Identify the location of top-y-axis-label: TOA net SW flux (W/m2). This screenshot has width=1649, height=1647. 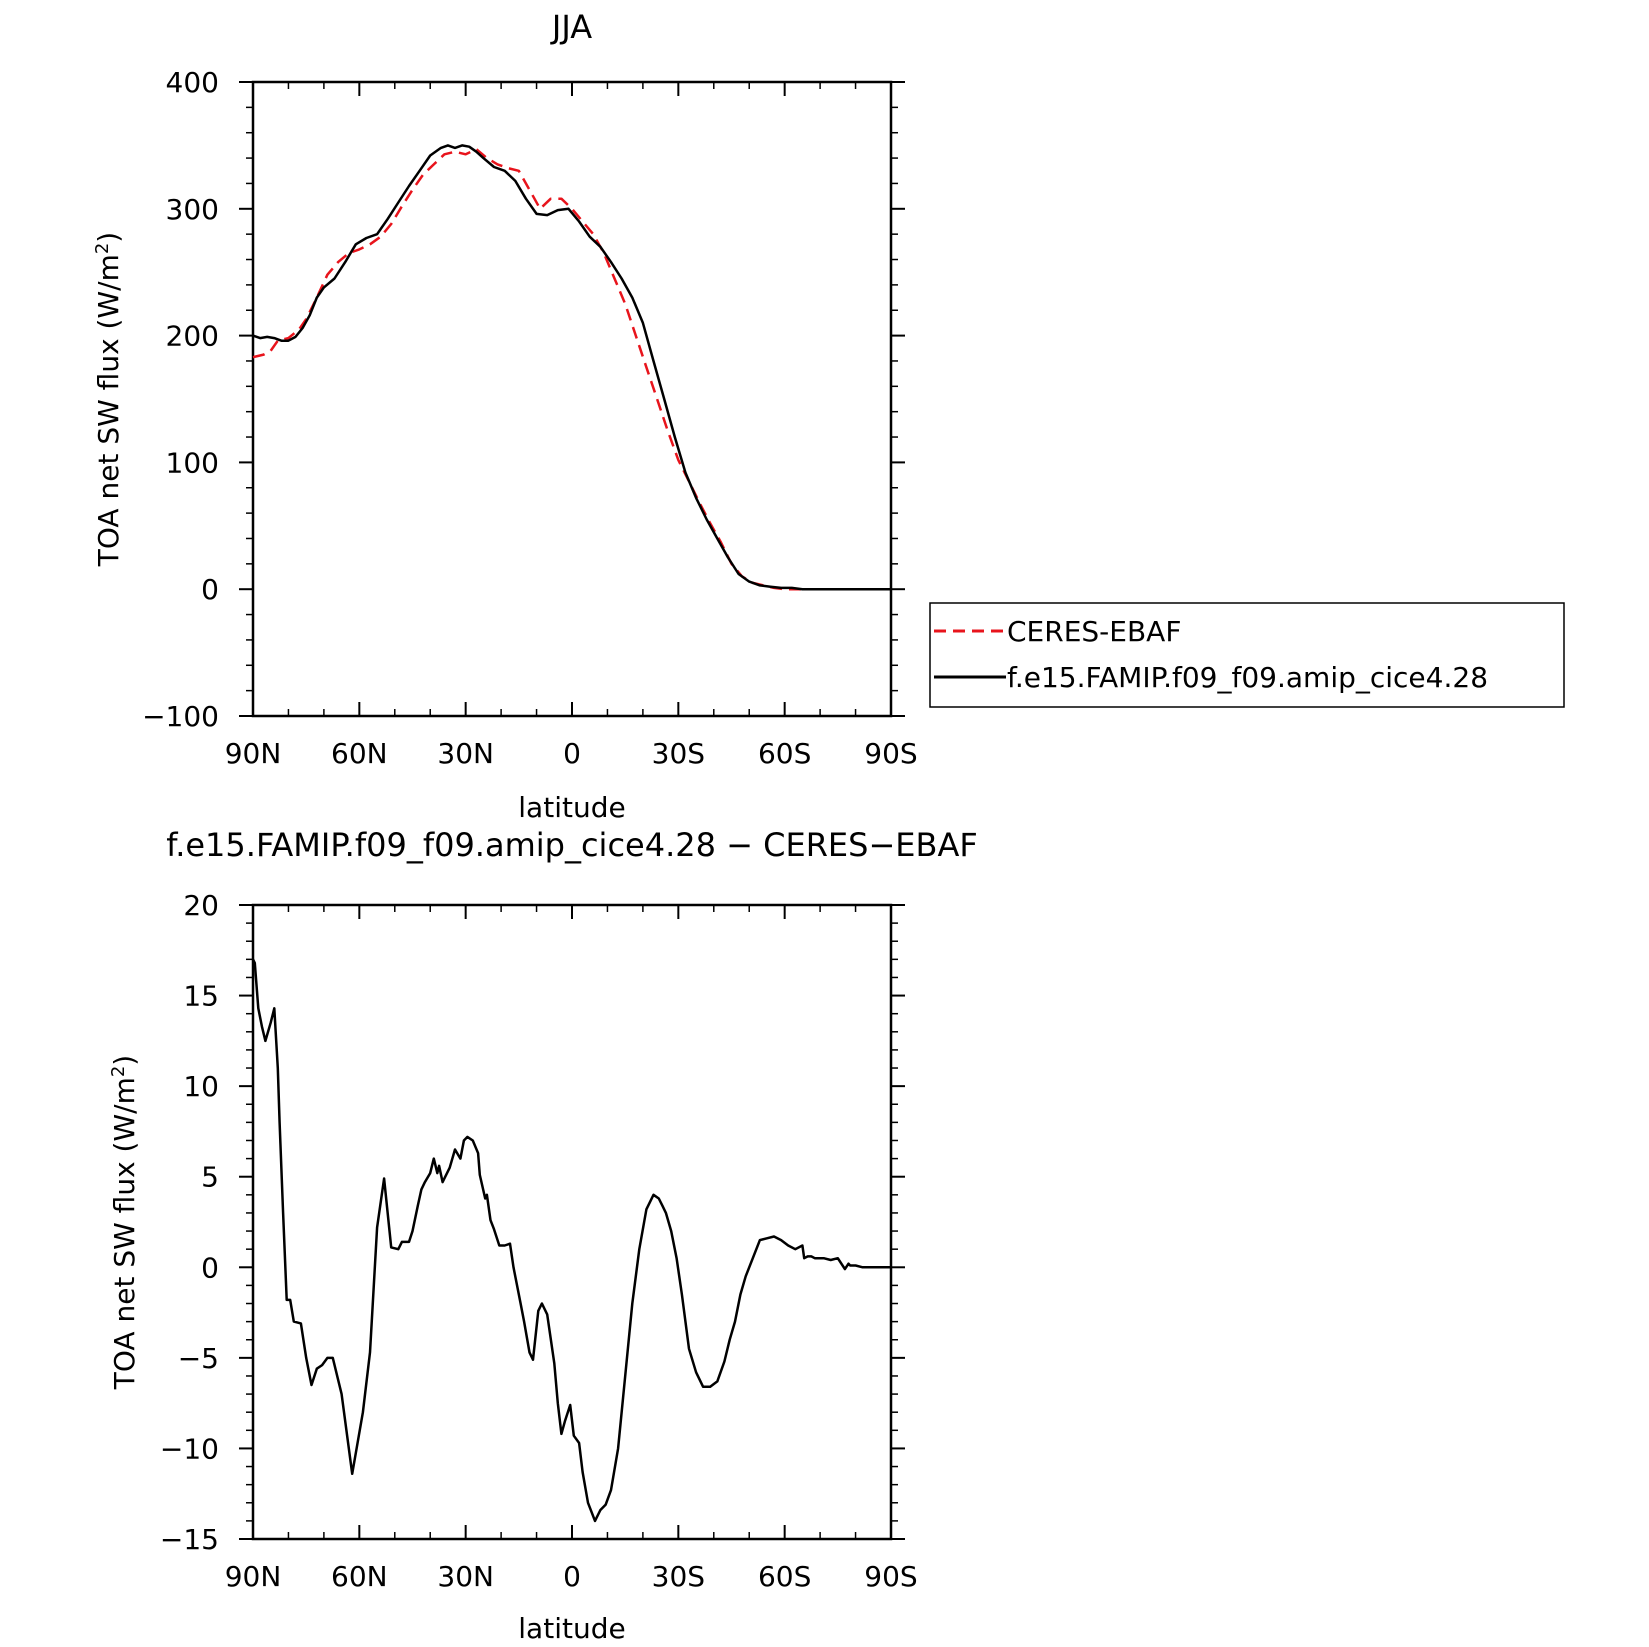
(108, 399).